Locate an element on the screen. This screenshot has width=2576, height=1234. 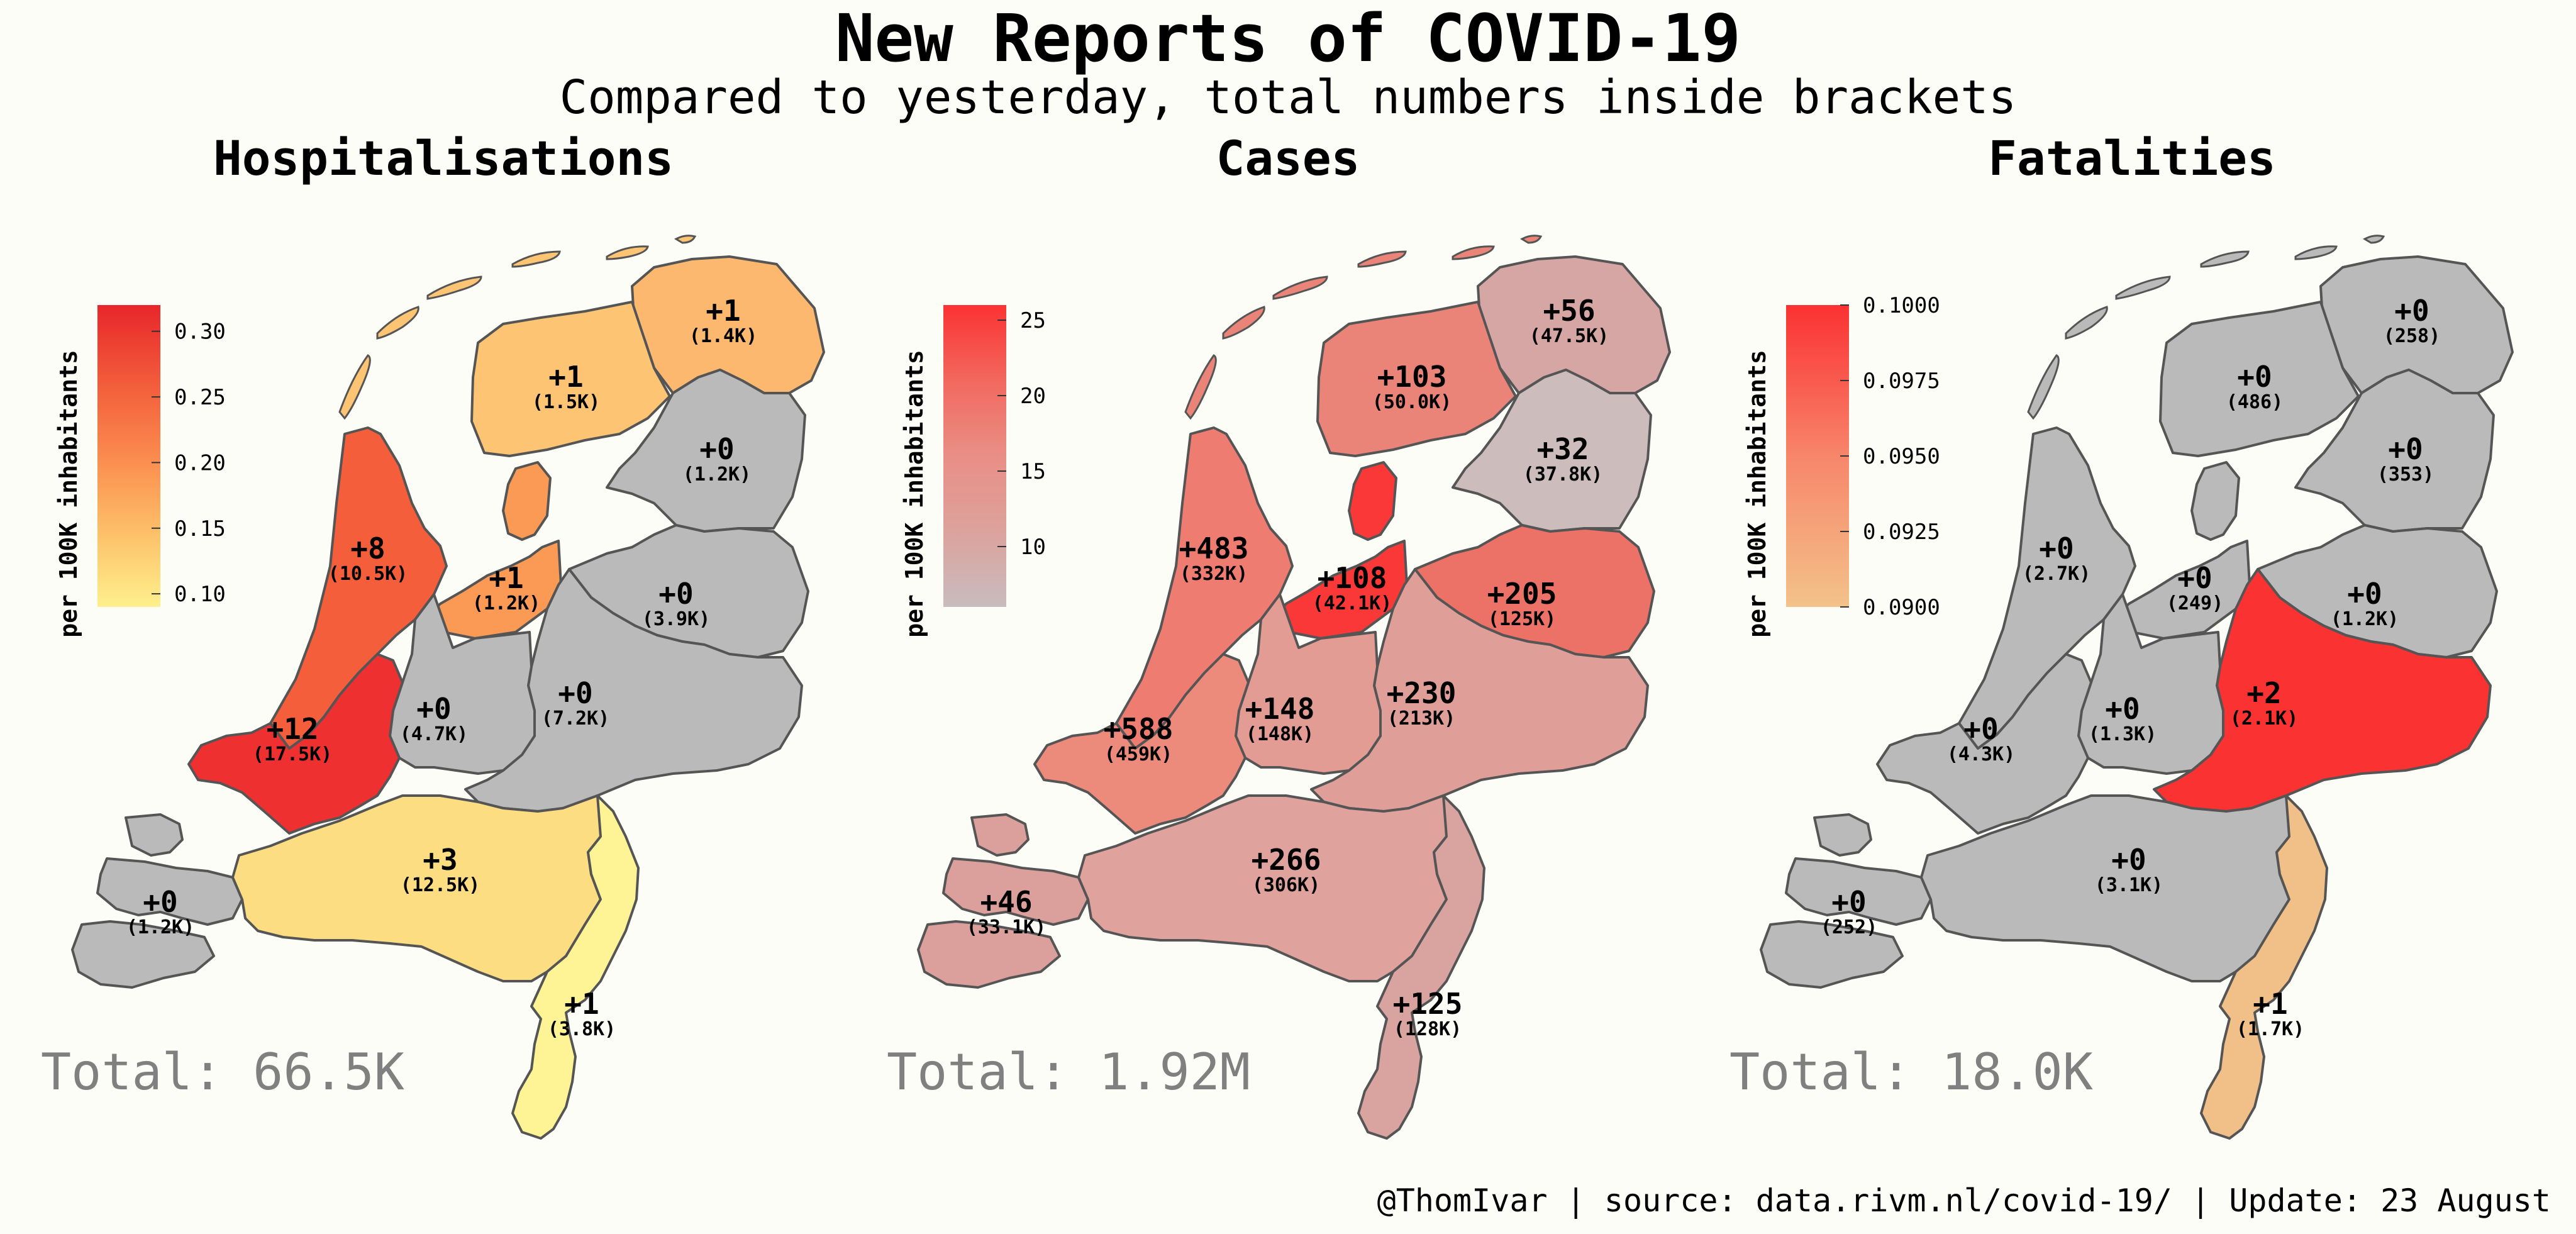
province-total-label: (306K) is located at coordinates (1286, 885).